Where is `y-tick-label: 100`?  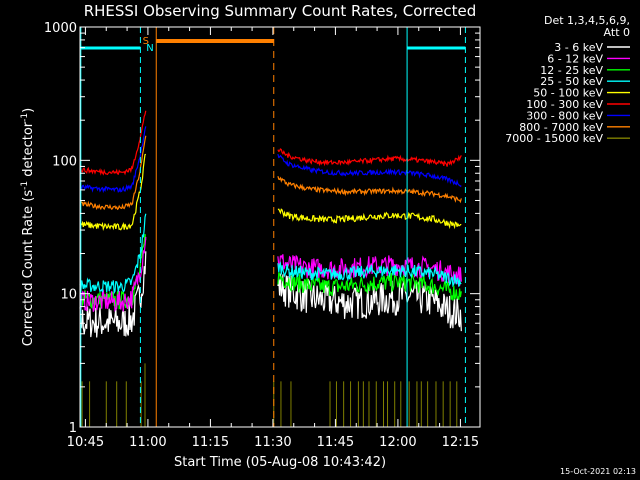 y-tick-label: 100 is located at coordinates (64, 161).